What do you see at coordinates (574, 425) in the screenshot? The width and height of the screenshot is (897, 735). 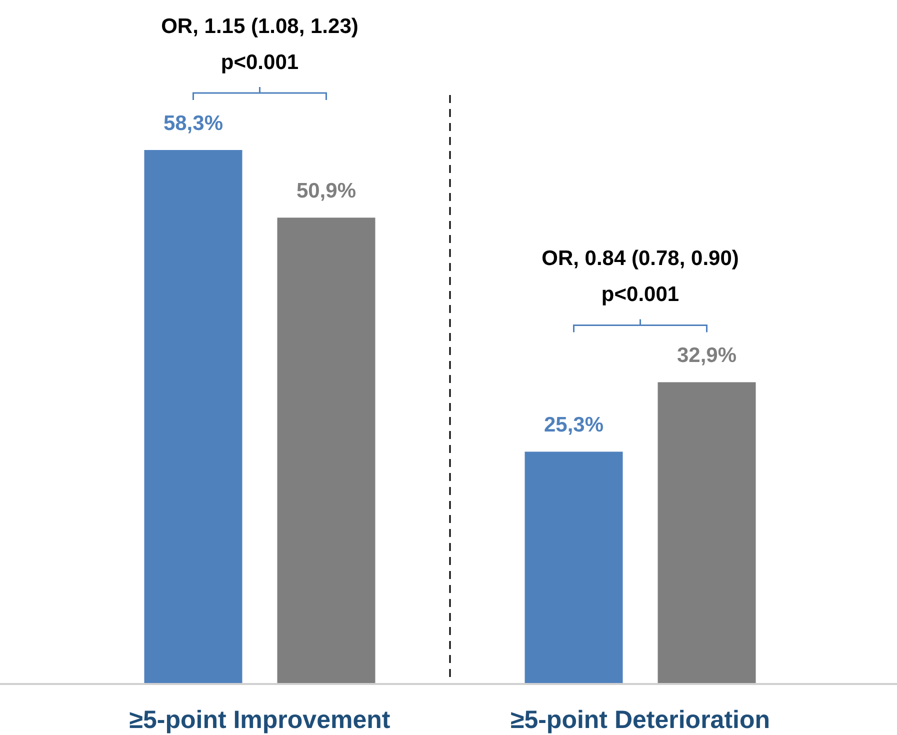 I see `data-label: 25,3%` at bounding box center [574, 425].